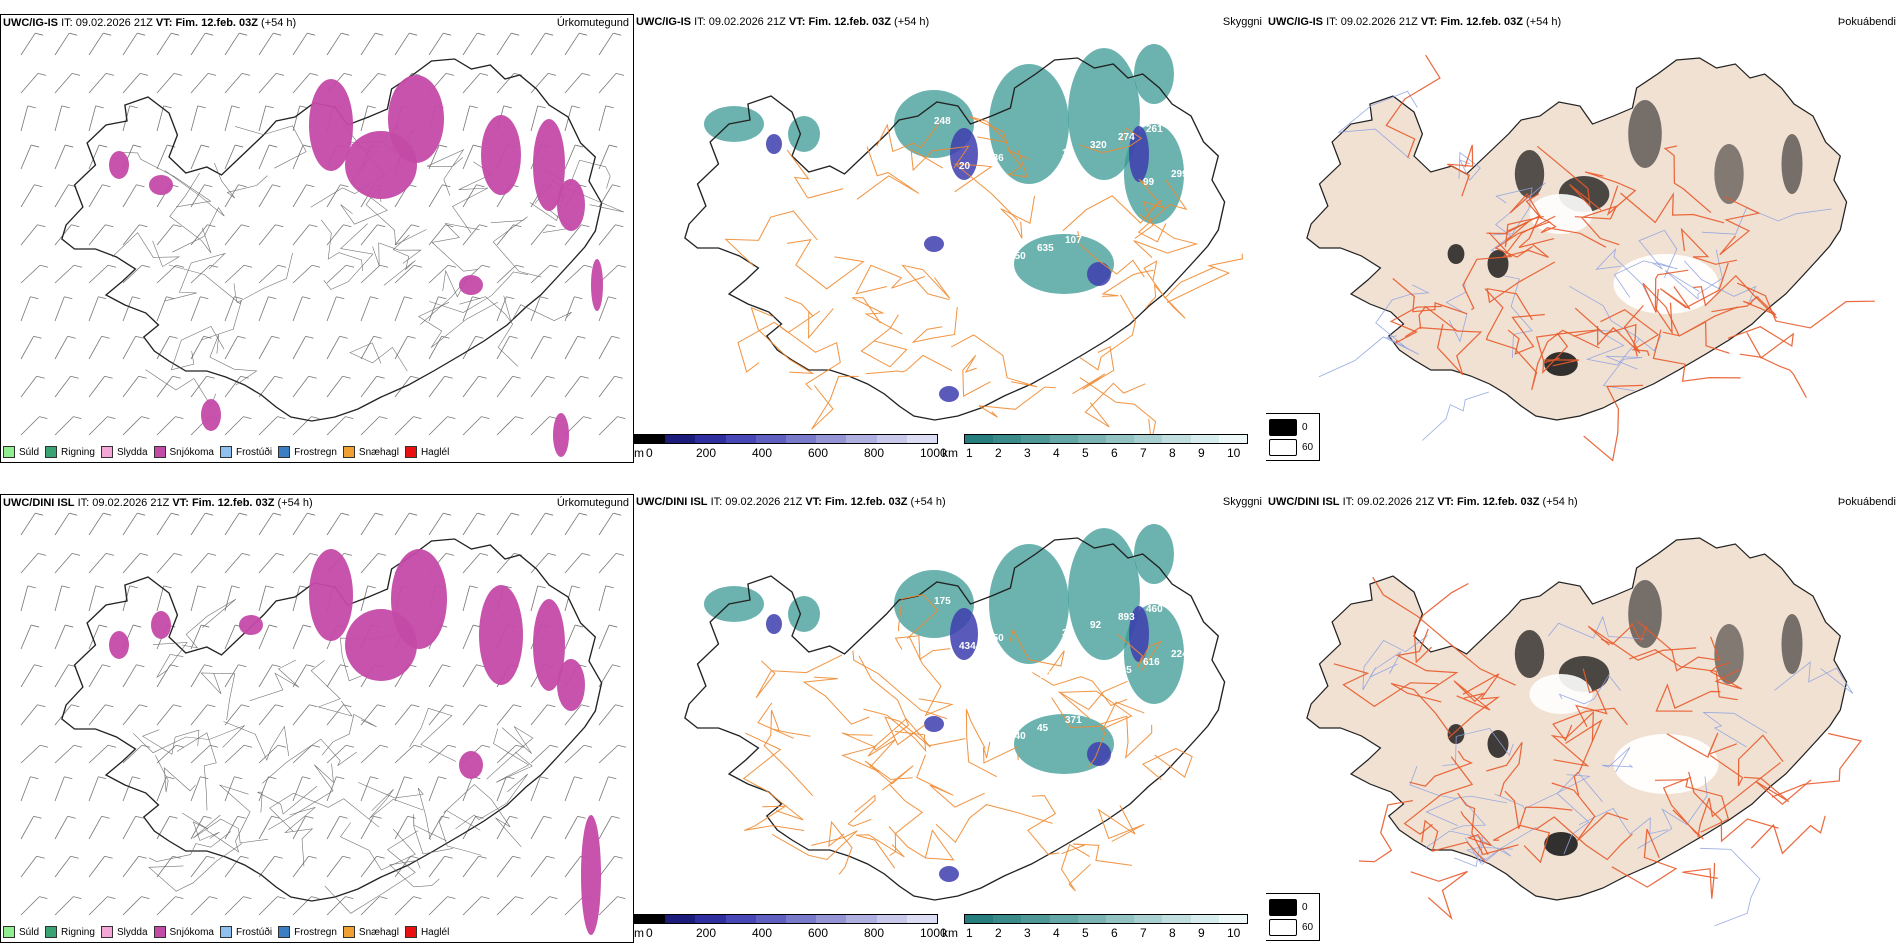 The height and width of the screenshot is (950, 1900). What do you see at coordinates (183, 932) in the screenshot?
I see `legend-item: Snjókoma` at bounding box center [183, 932].